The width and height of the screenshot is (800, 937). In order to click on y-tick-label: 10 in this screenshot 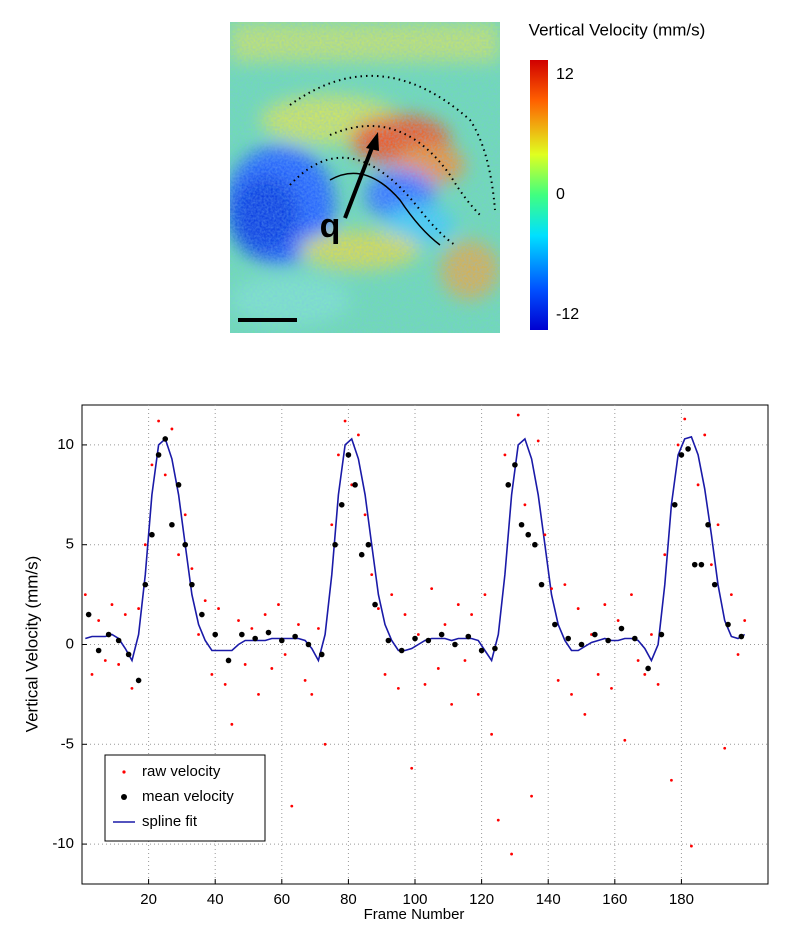, I will do `click(65, 444)`.